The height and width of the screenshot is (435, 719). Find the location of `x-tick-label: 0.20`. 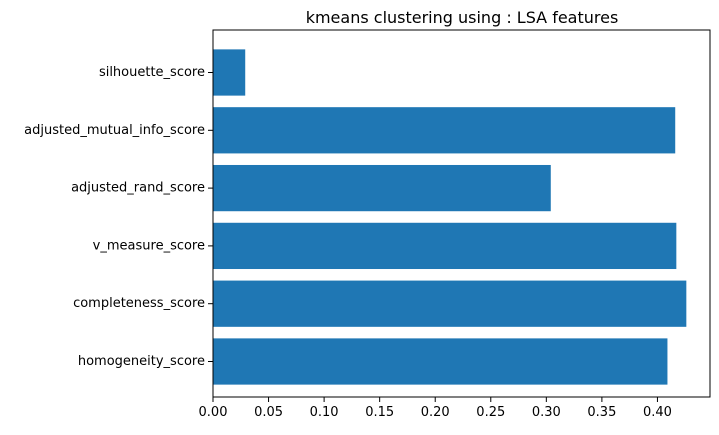

x-tick-label: 0.20 is located at coordinates (435, 412).